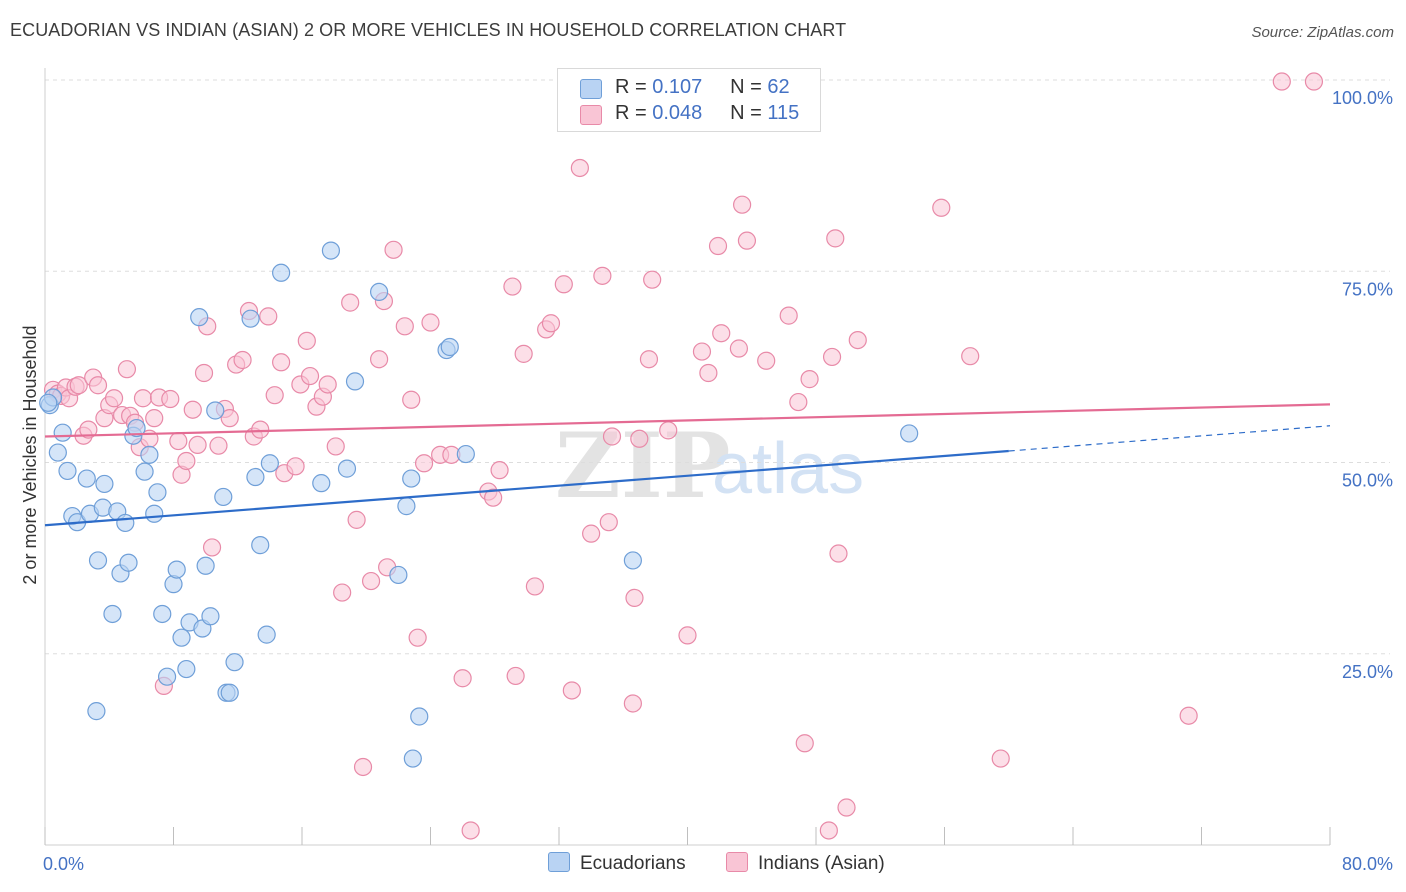 This screenshot has width=1406, height=892. Describe the element at coordinates (677, 113) in the screenshot. I see `legend-r-value: 0.048` at that location.